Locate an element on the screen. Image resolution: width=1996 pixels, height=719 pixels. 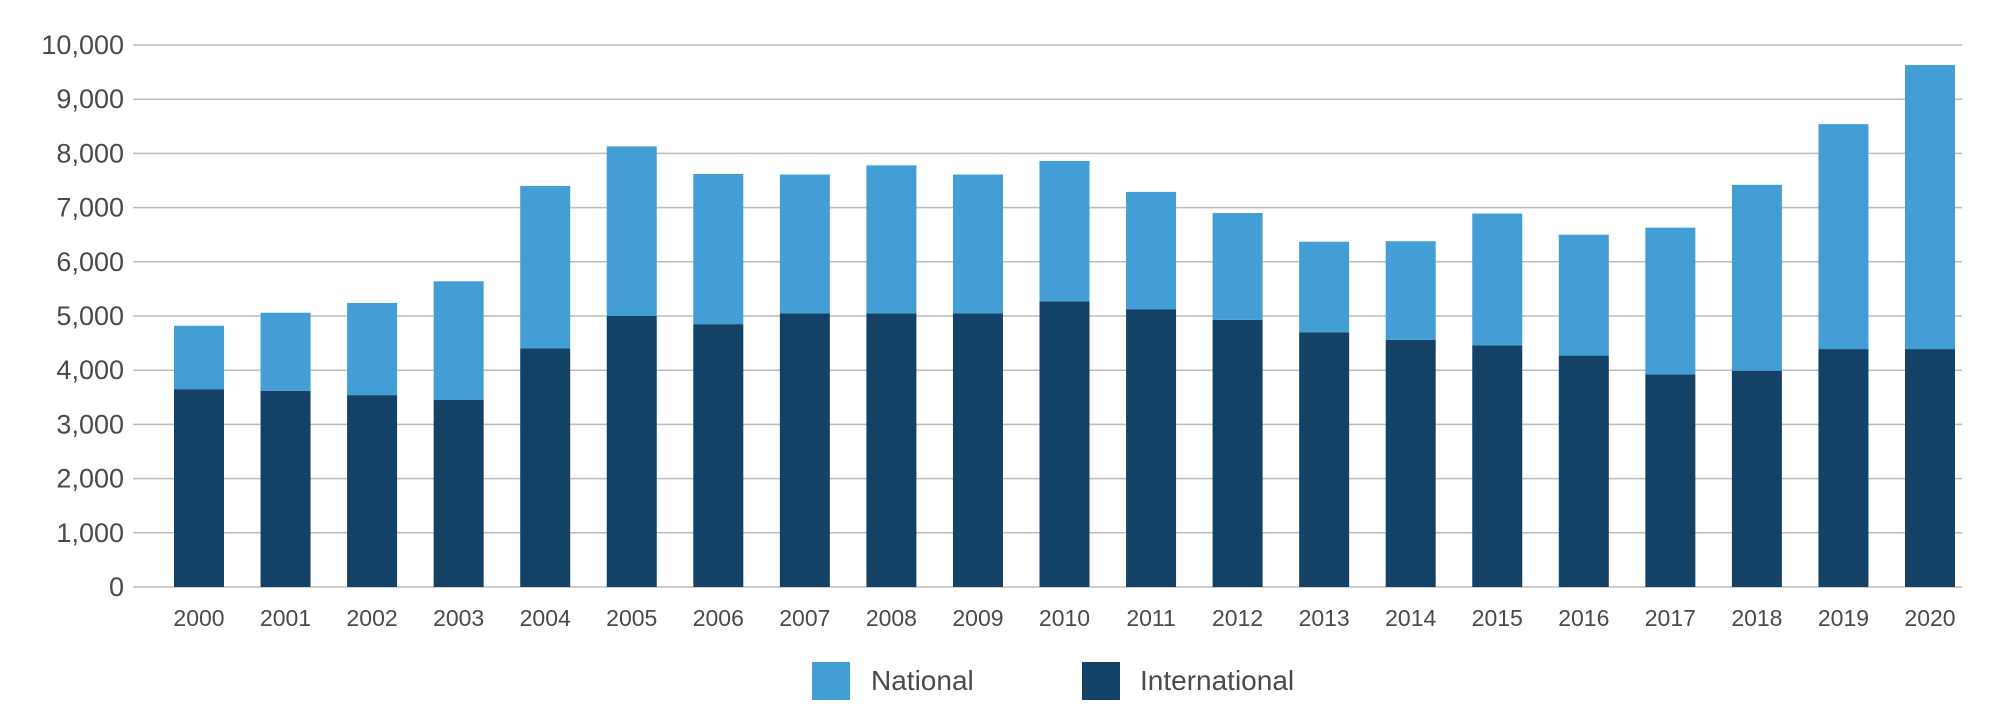
x-tick-label: 2005 is located at coordinates (631, 618).